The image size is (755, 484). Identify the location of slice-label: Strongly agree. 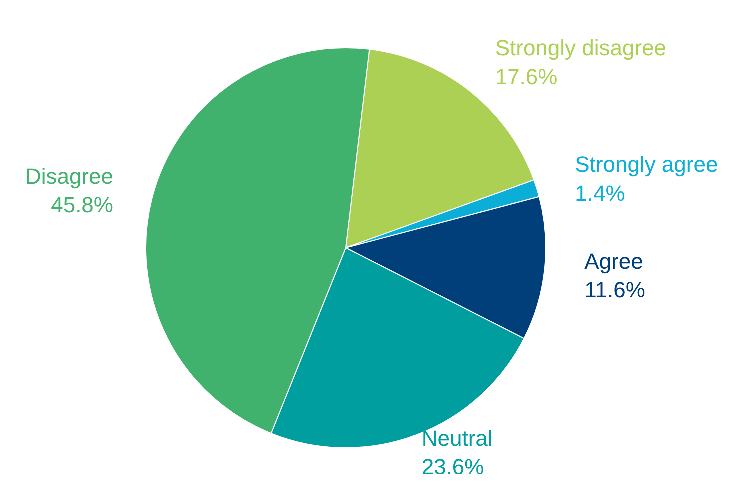
(646, 165).